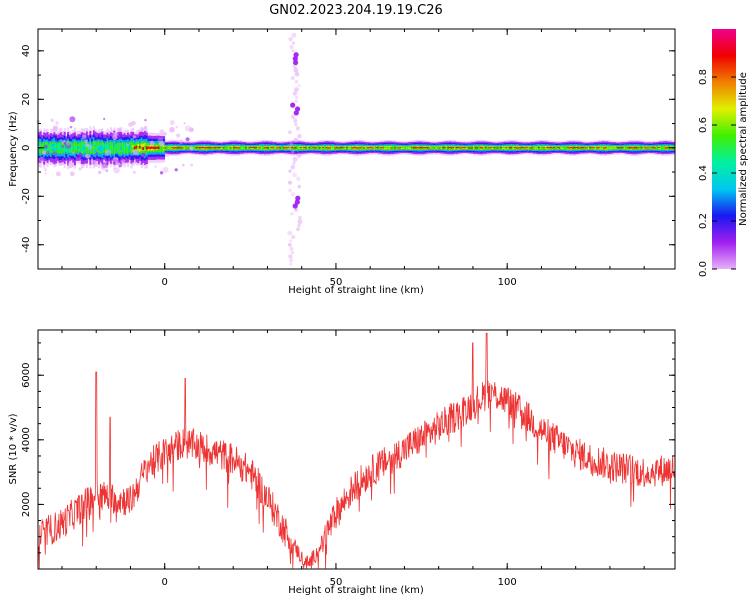  What do you see at coordinates (703, 269) in the screenshot?
I see `colorbar-tick-label: 0.0` at bounding box center [703, 269].